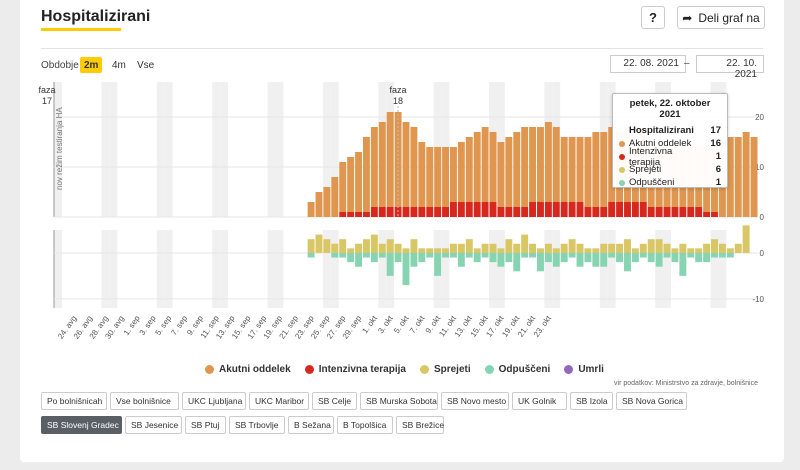  What do you see at coordinates (718, 156) in the screenshot?
I see `tooltip-value: 1` at bounding box center [718, 156].